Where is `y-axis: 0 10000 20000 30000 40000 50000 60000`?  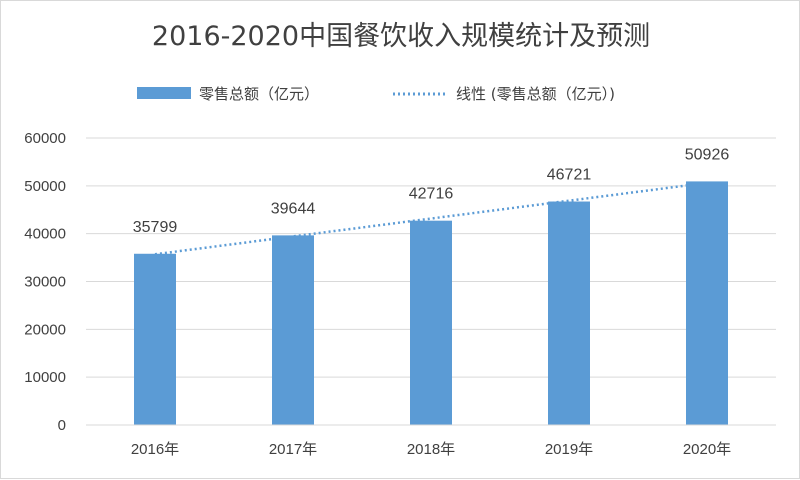
y-axis: 0 10000 20000 30000 40000 50000 60000 is located at coordinates (45, 282).